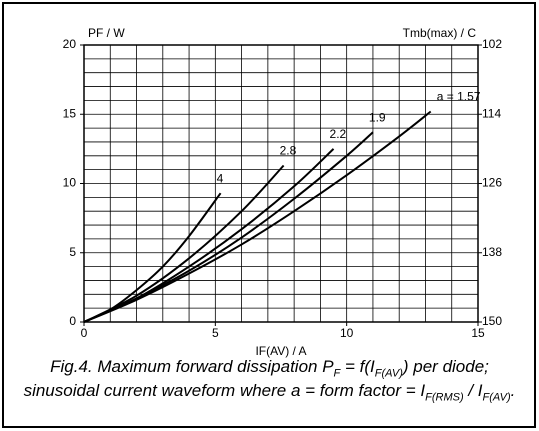  What do you see at coordinates (473, 391) in the screenshot?
I see `caption-text: / I` at bounding box center [473, 391].